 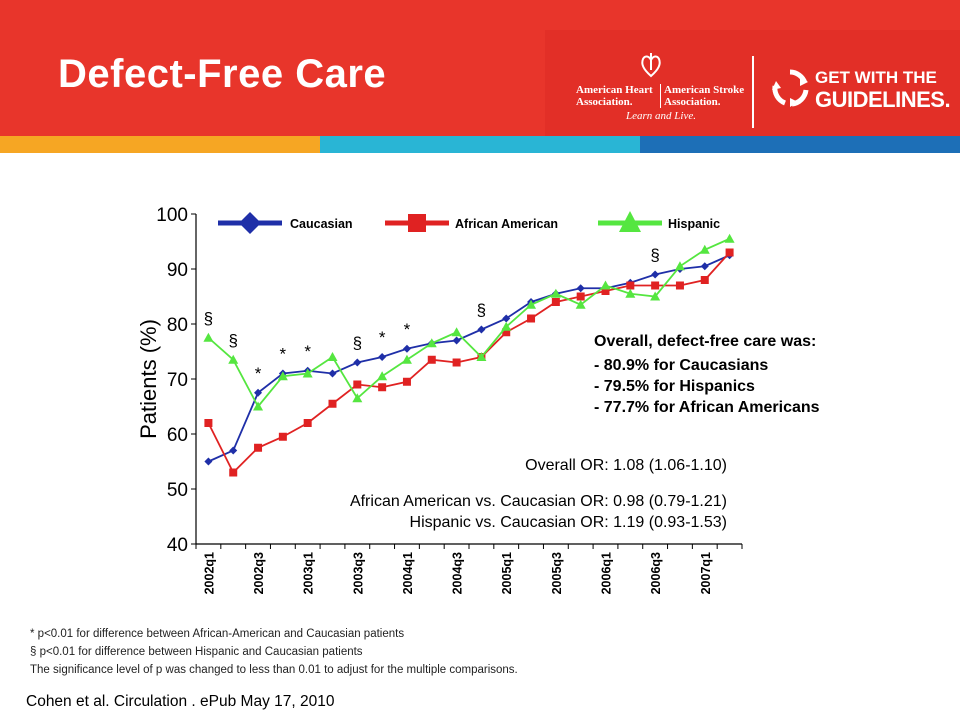 I want to click on summary-line: - 80.9% for Caucasians, so click(x=681, y=365).